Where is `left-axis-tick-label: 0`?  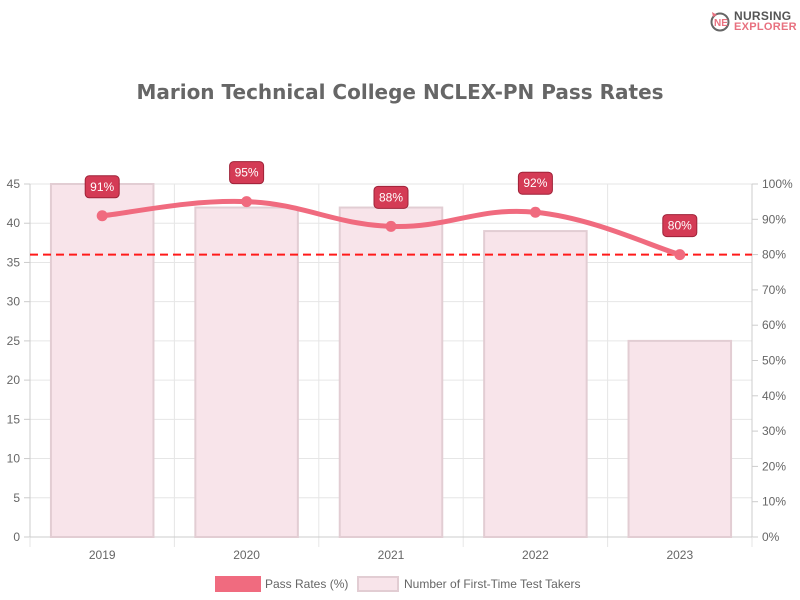 left-axis-tick-label: 0 is located at coordinates (16, 537).